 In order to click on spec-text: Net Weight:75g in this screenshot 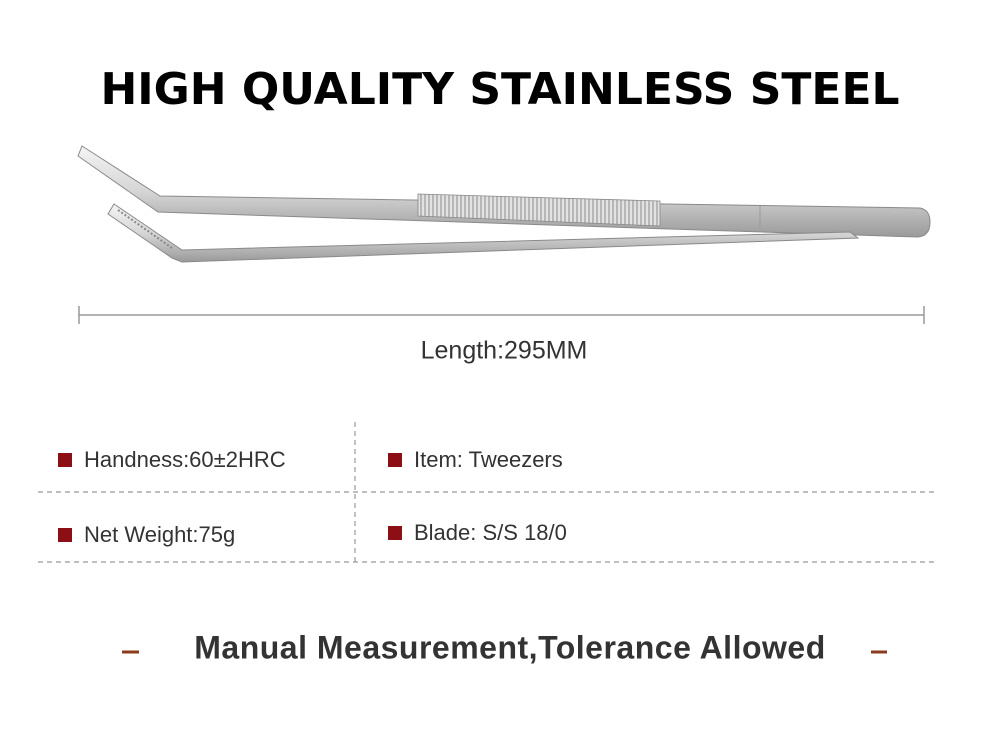, I will do `click(159, 534)`.